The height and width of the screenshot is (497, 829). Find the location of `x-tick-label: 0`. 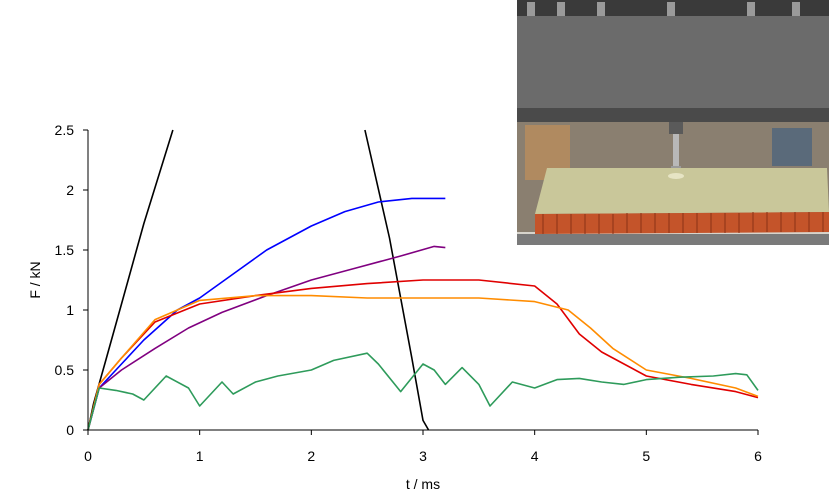

x-tick-label: 0 is located at coordinates (88, 456).